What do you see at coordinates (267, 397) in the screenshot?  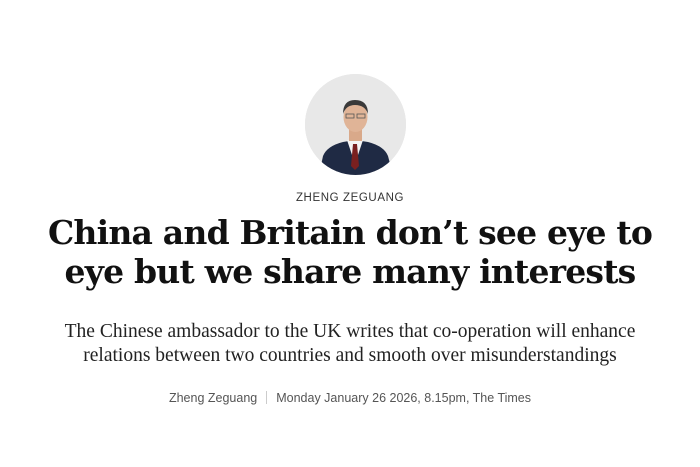 I see `meta-divider` at bounding box center [267, 397].